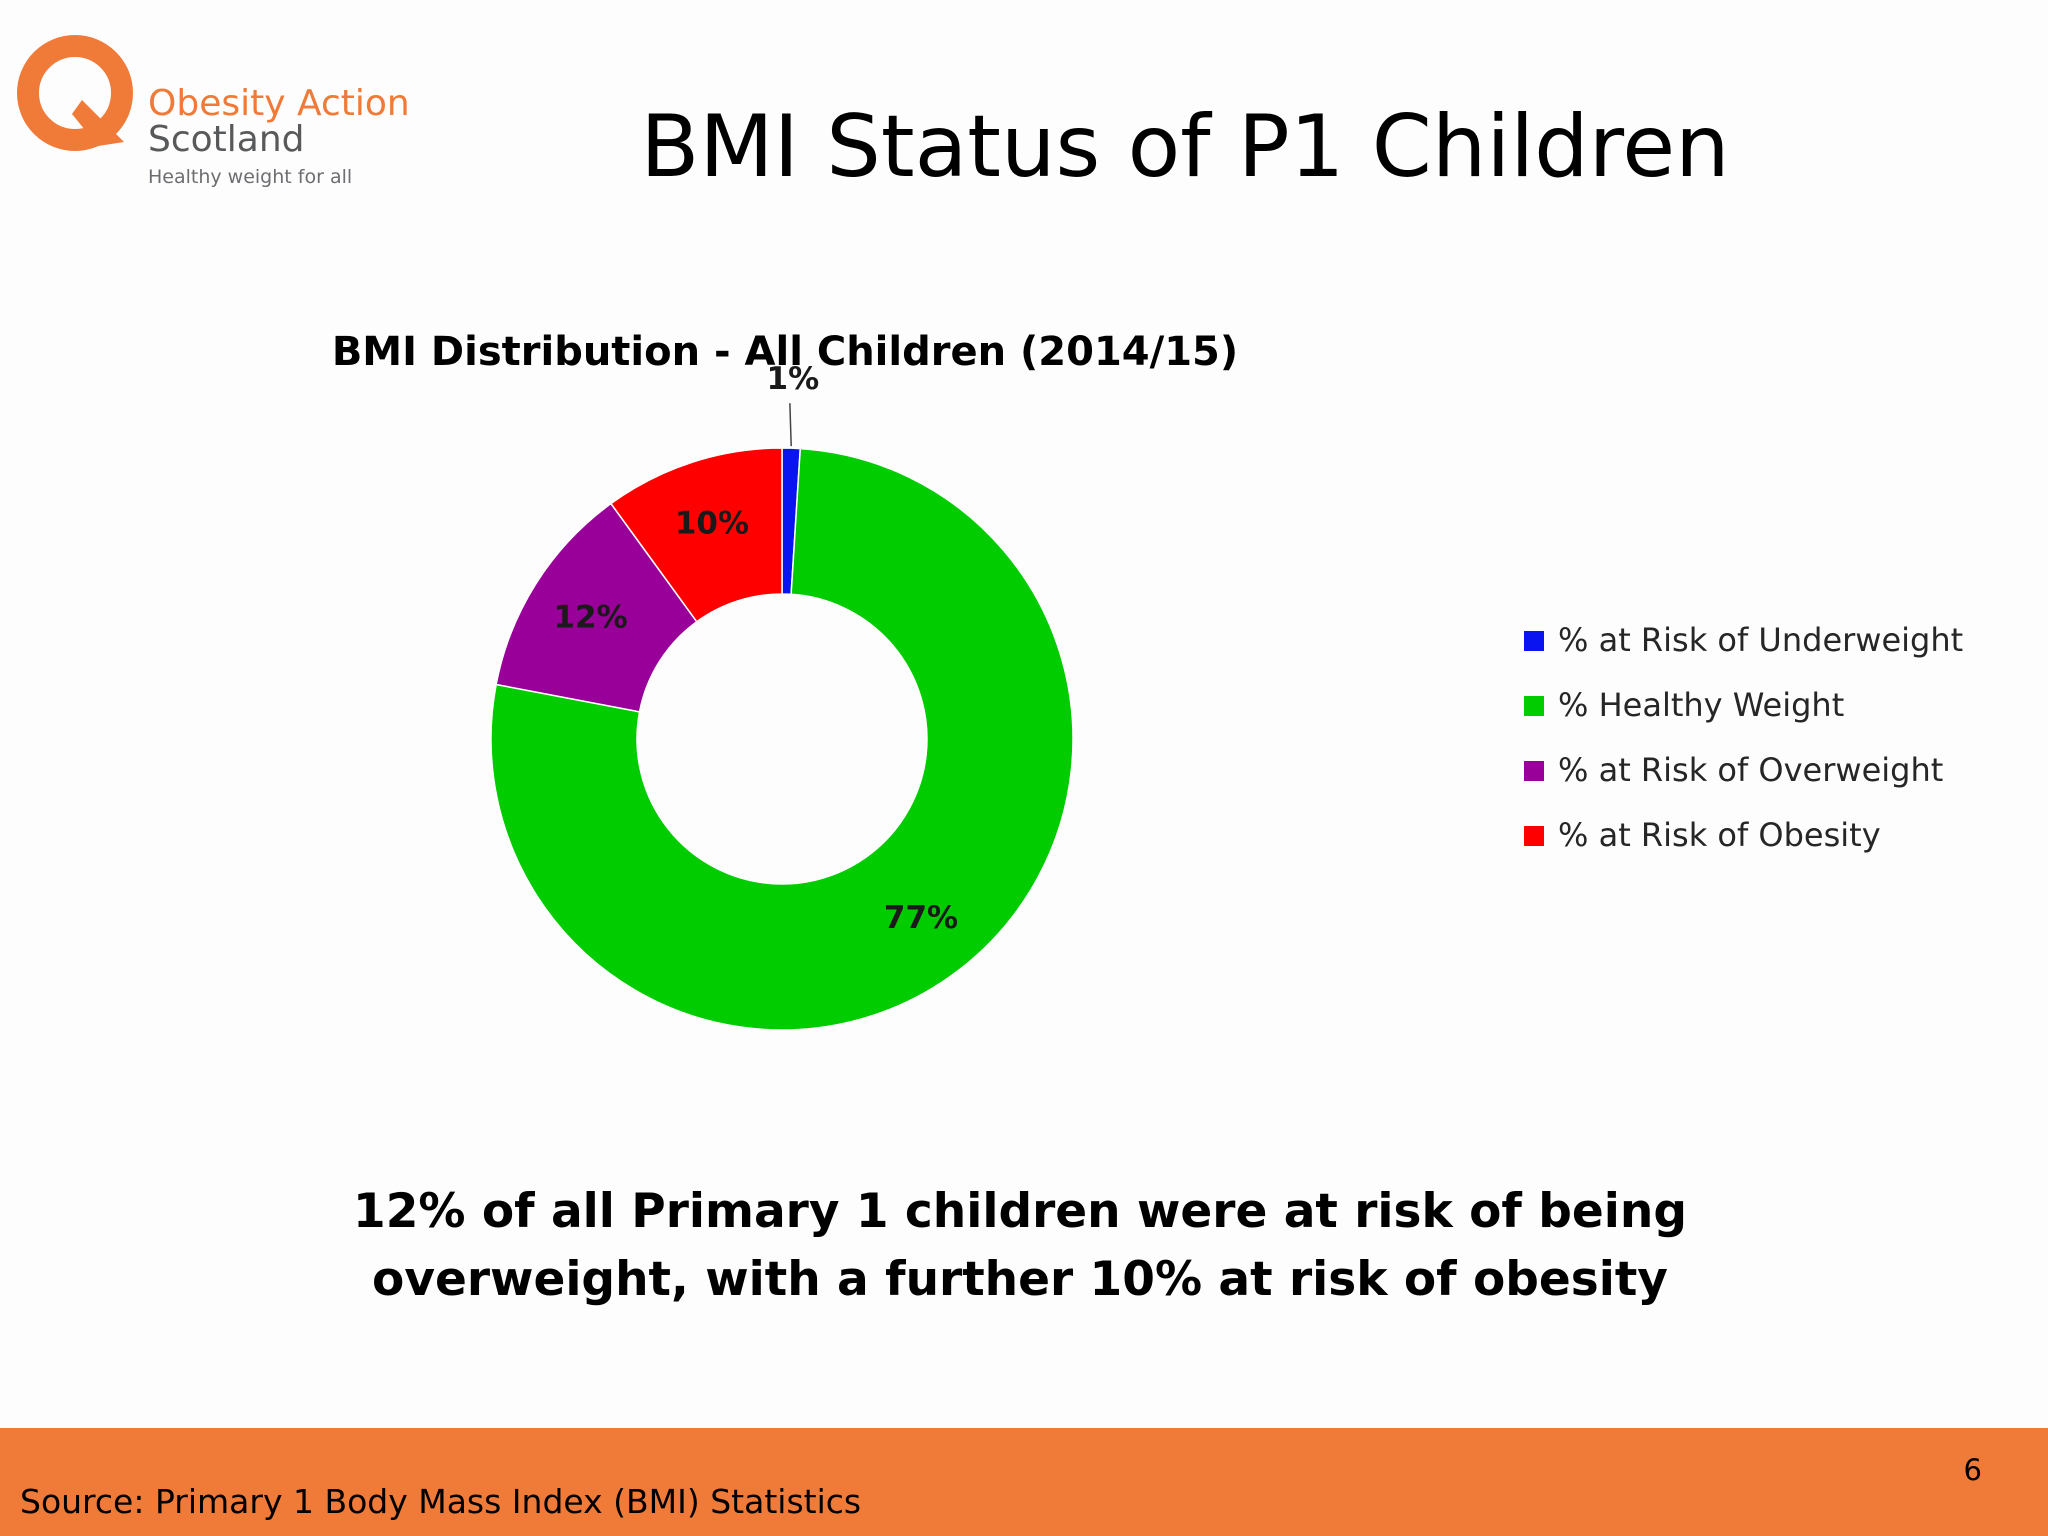 This screenshot has height=1536, width=2048. I want to click on slice-healthy-weight, so click(782, 739).